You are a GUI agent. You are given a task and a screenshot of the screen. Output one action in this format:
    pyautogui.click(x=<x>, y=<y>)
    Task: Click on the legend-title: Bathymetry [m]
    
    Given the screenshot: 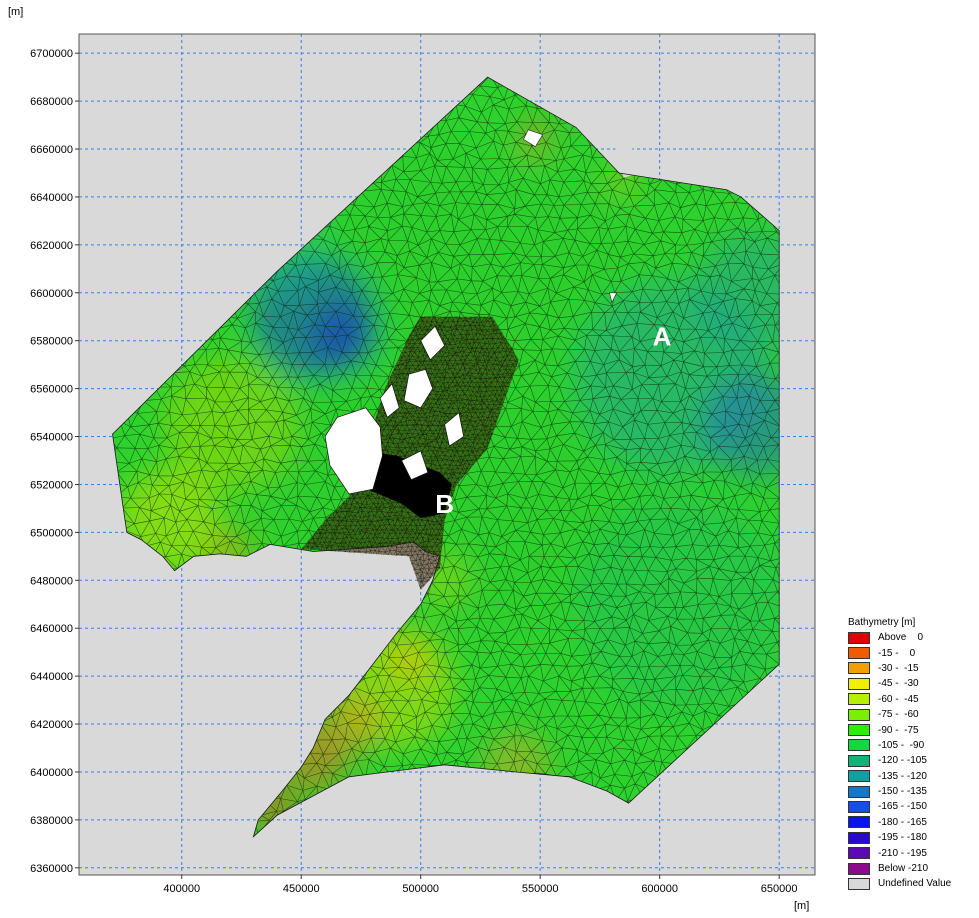 What is the action you would take?
    pyautogui.click(x=882, y=622)
    